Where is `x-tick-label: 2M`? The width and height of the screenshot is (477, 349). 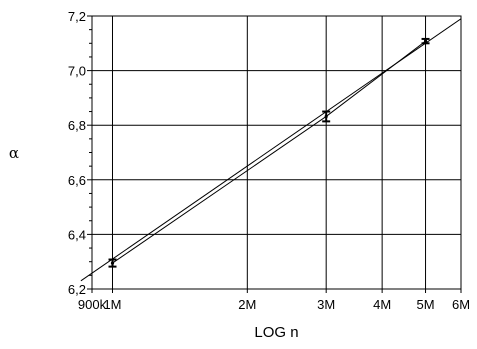 x-tick-label: 2M is located at coordinates (247, 304).